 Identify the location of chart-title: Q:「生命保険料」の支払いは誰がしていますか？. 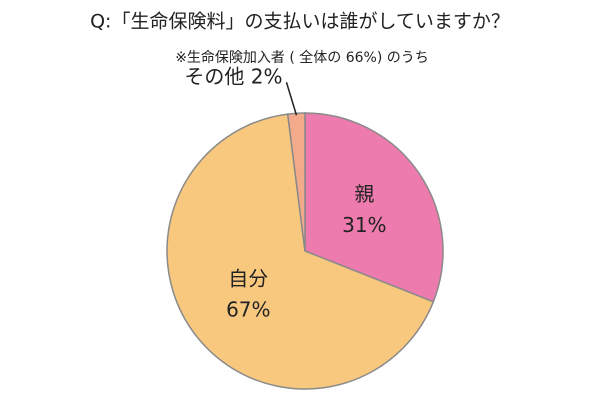
(300, 22).